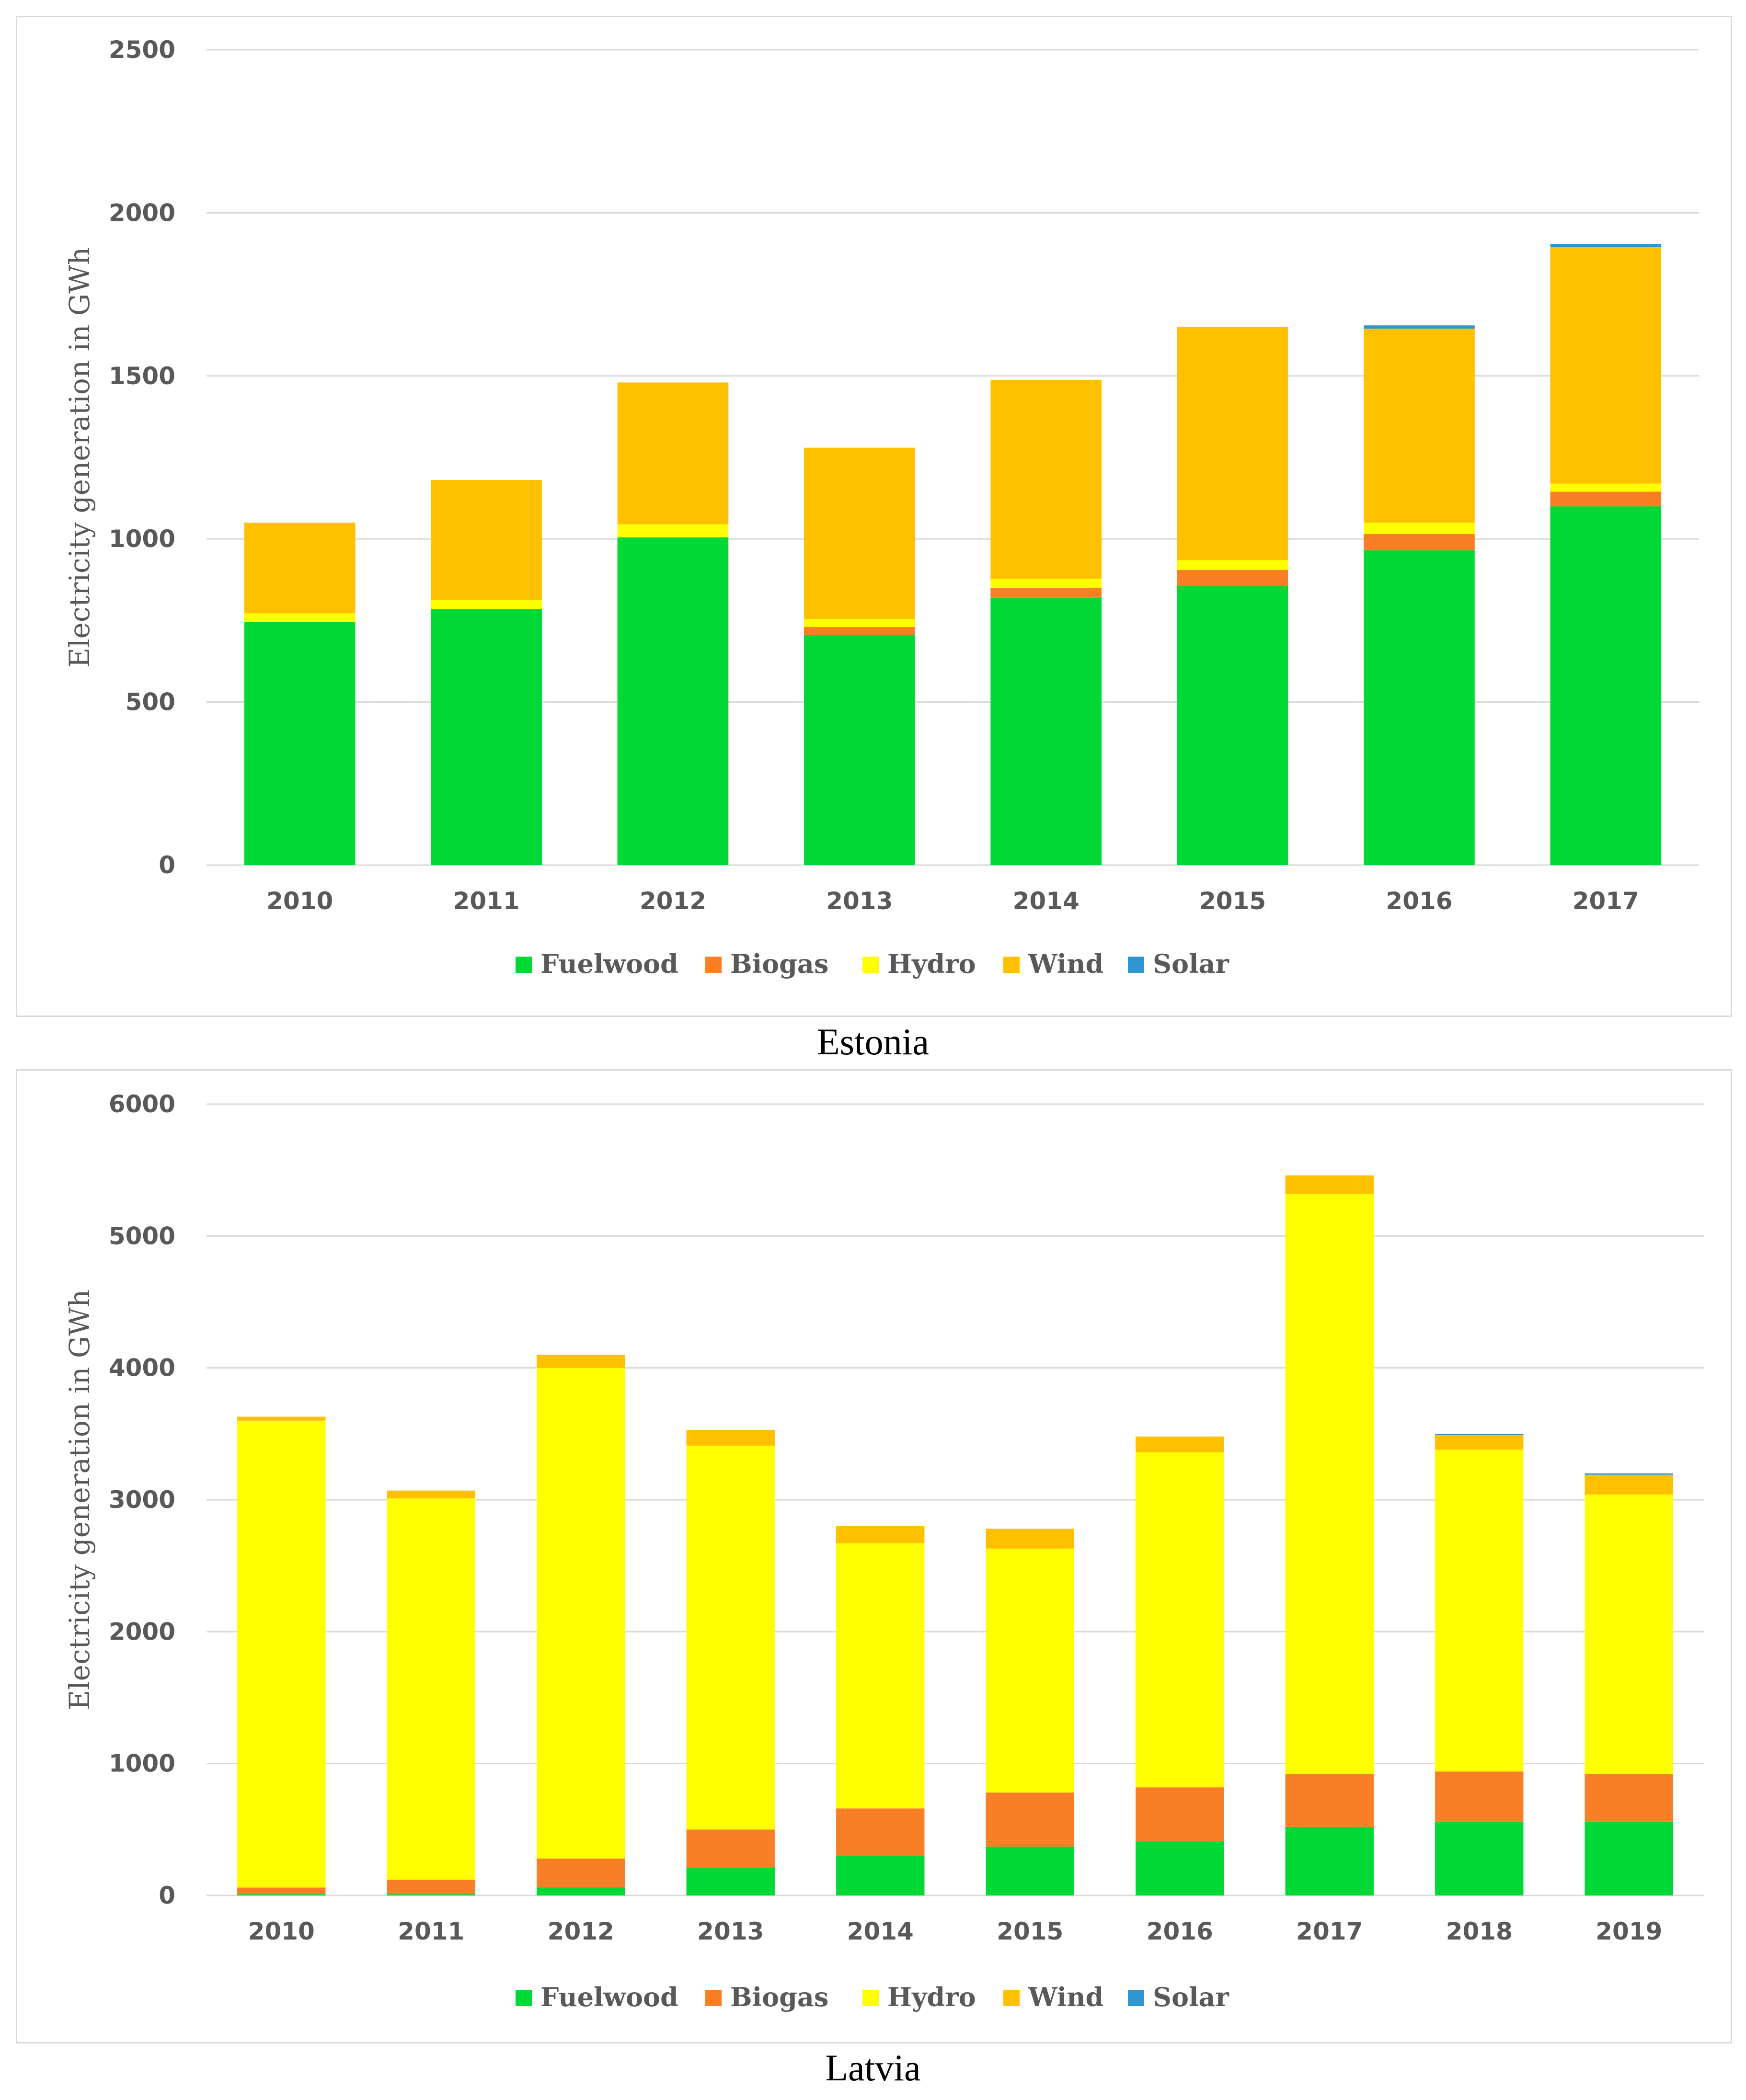 The width and height of the screenshot is (1746, 2100). I want to click on bar-solar-2018, so click(1480, 1435).